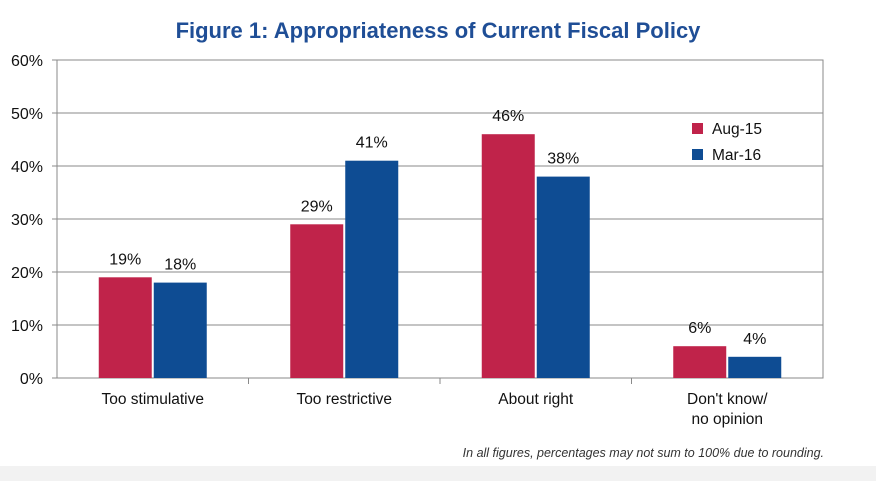 The width and height of the screenshot is (876, 481). What do you see at coordinates (344, 399) in the screenshot?
I see `x-tick-label: Too restrictive` at bounding box center [344, 399].